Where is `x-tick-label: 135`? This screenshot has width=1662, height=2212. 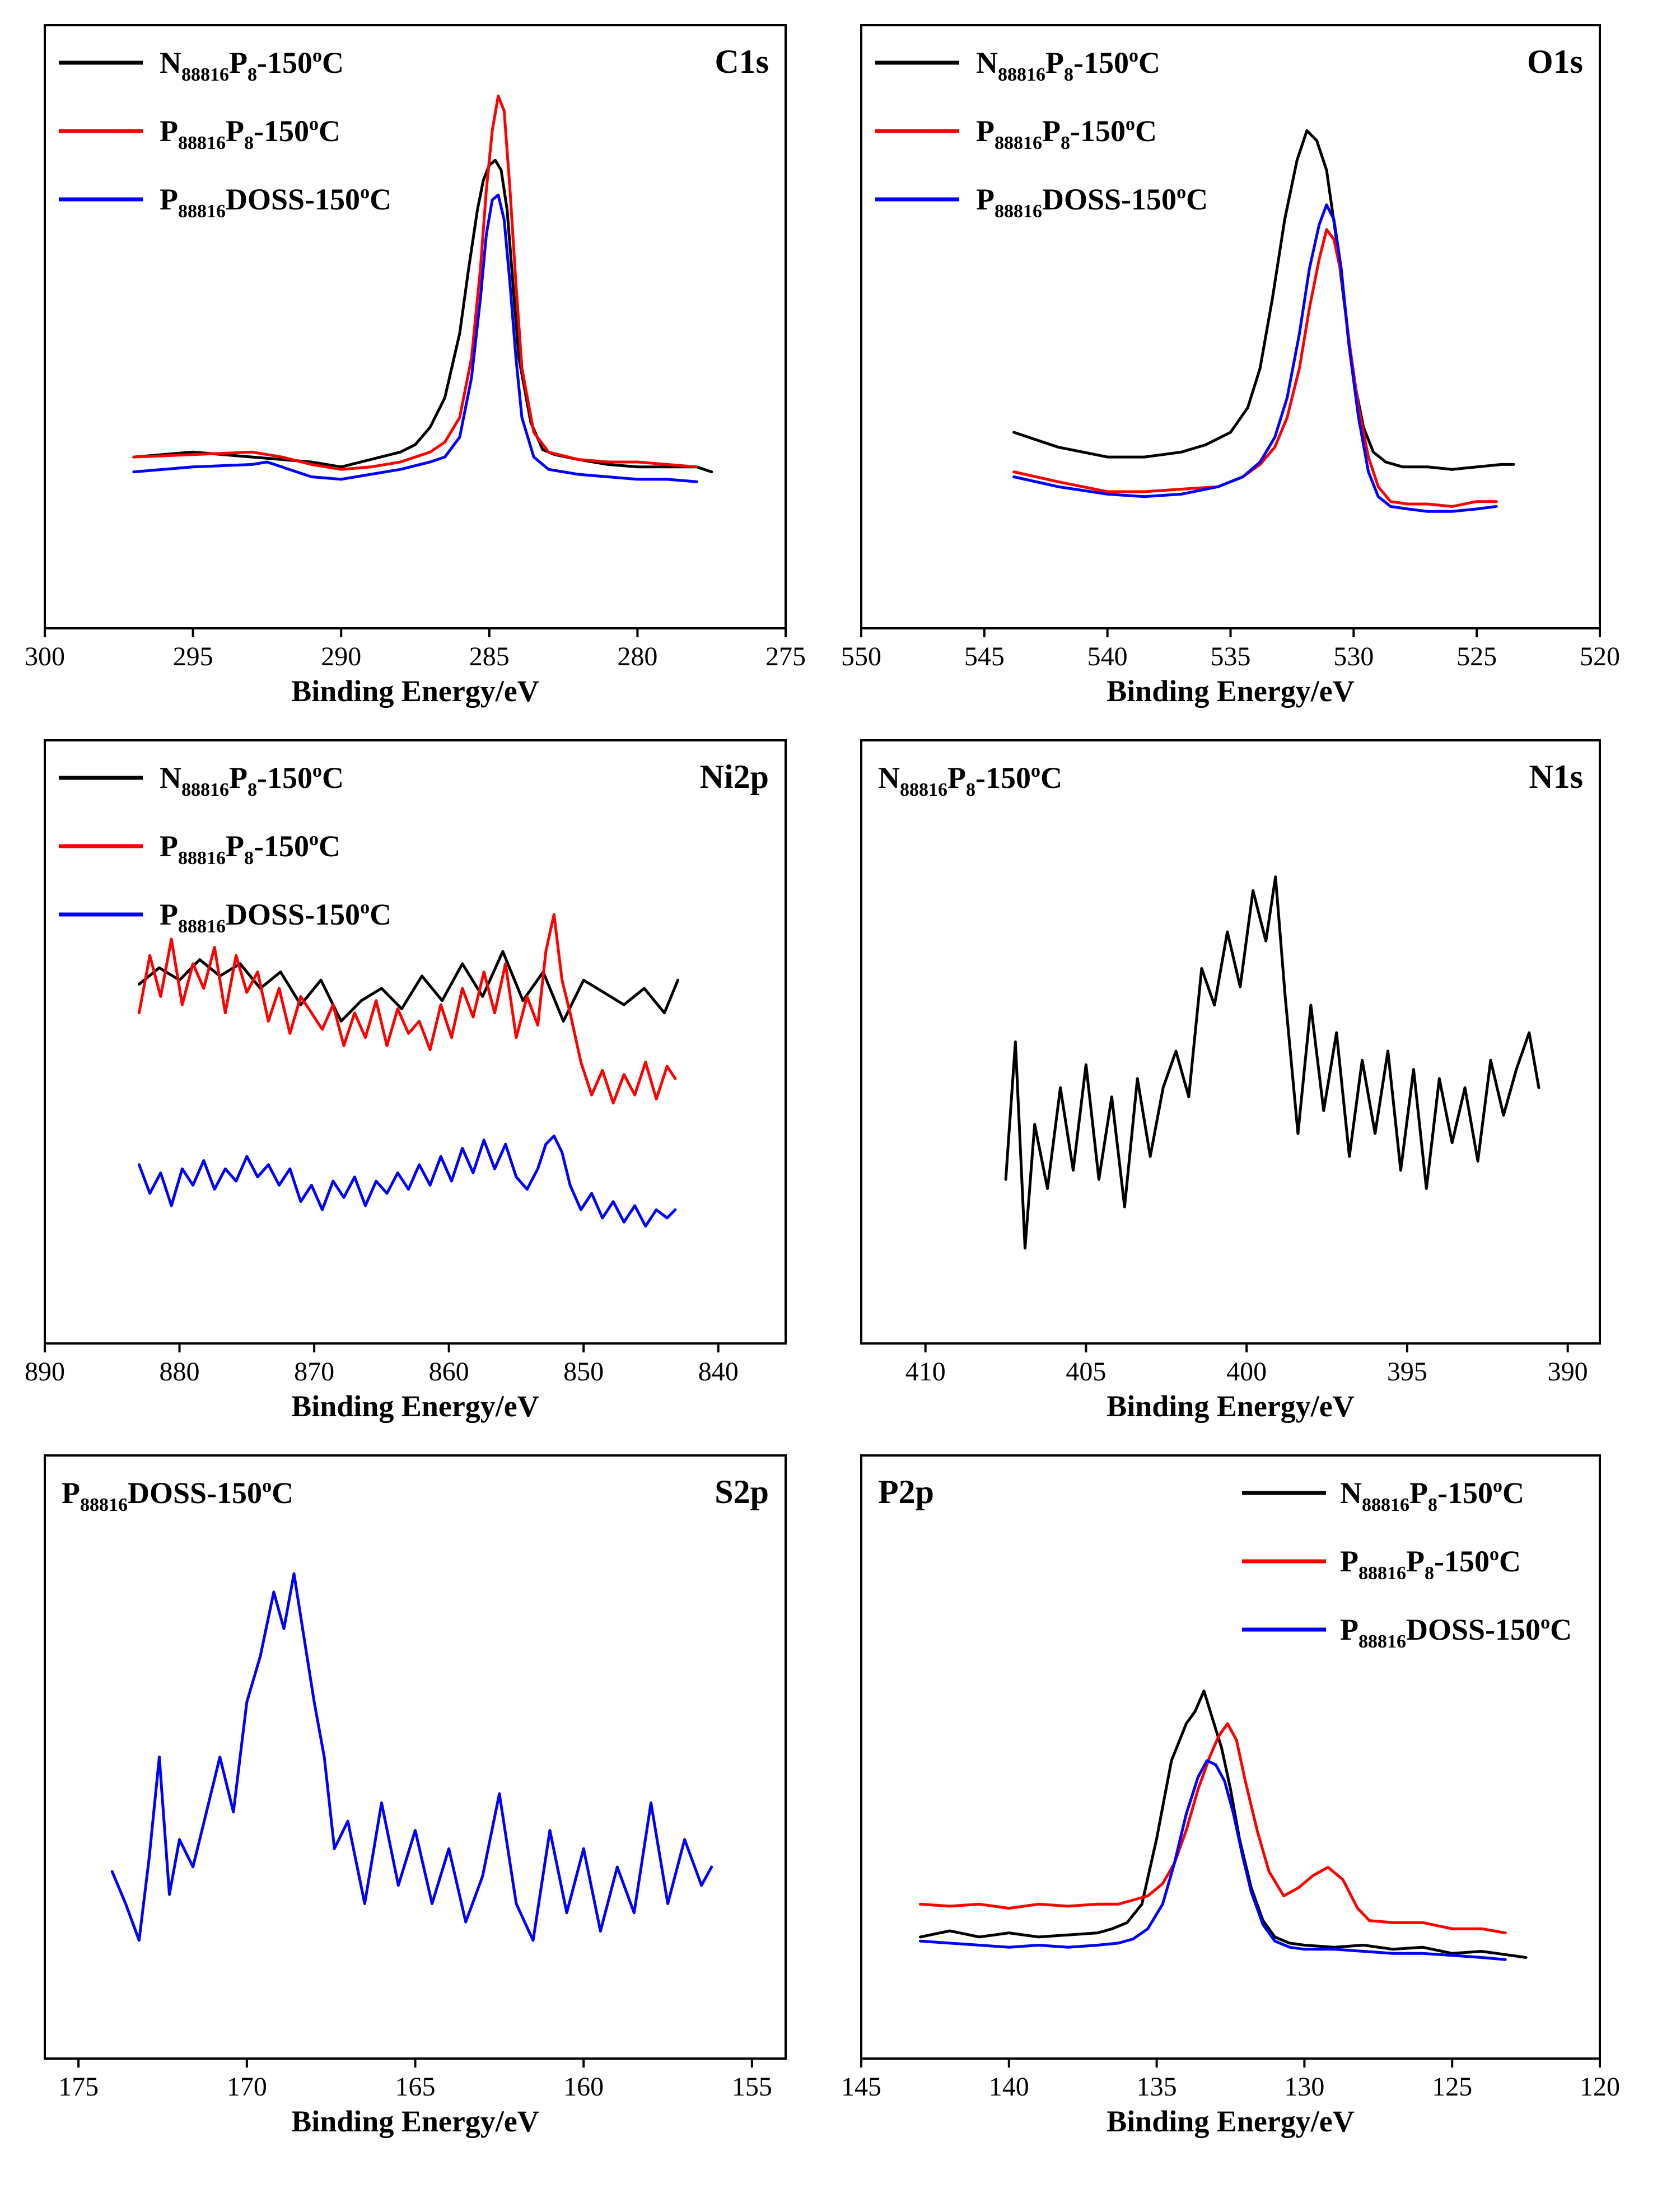
x-tick-label: 135 is located at coordinates (1157, 2087).